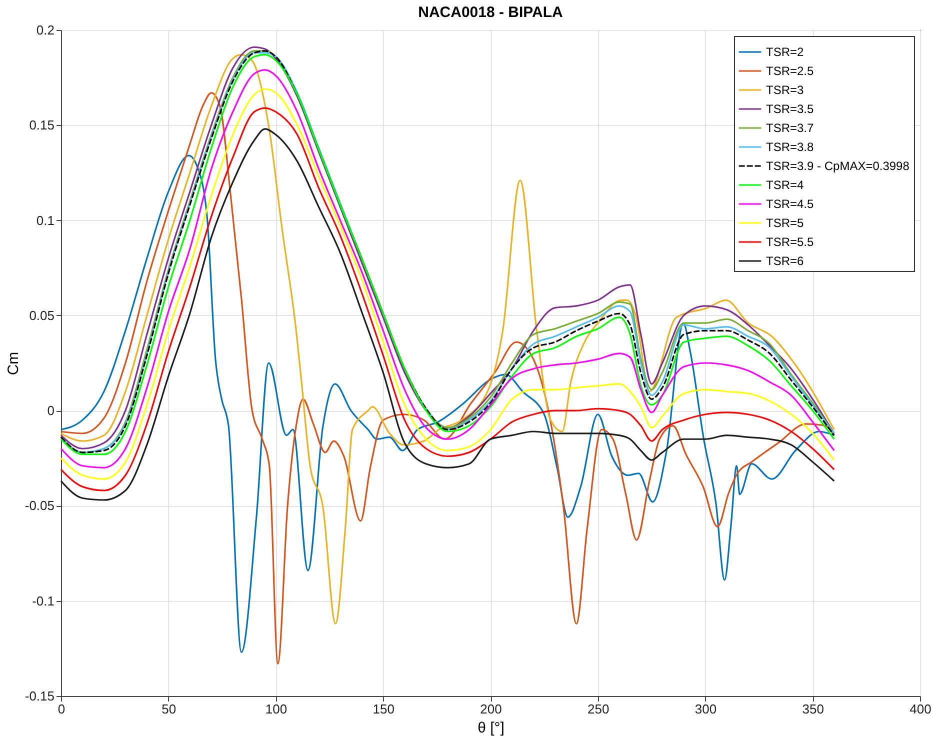  I want to click on legend-label: TSR=3, so click(785, 90).